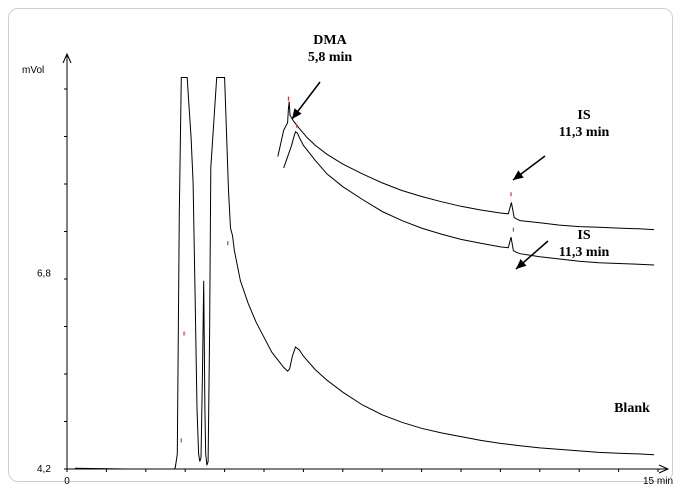 The height and width of the screenshot is (491, 683). I want to click on x-axis-arrow, so click(664, 469).